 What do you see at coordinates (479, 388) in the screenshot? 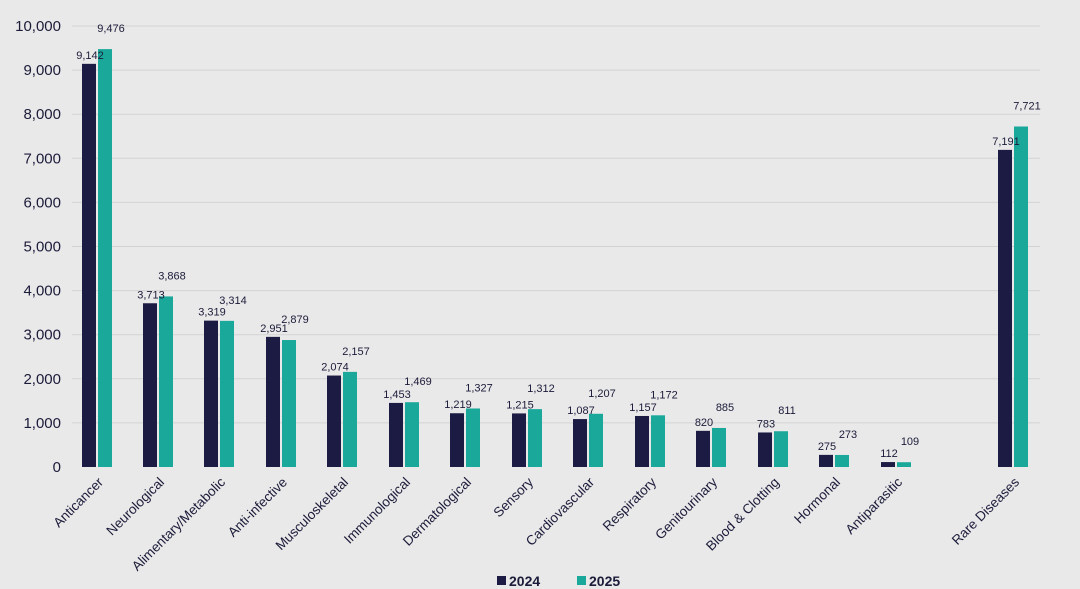
I see `data-label-2025: 1,327` at bounding box center [479, 388].